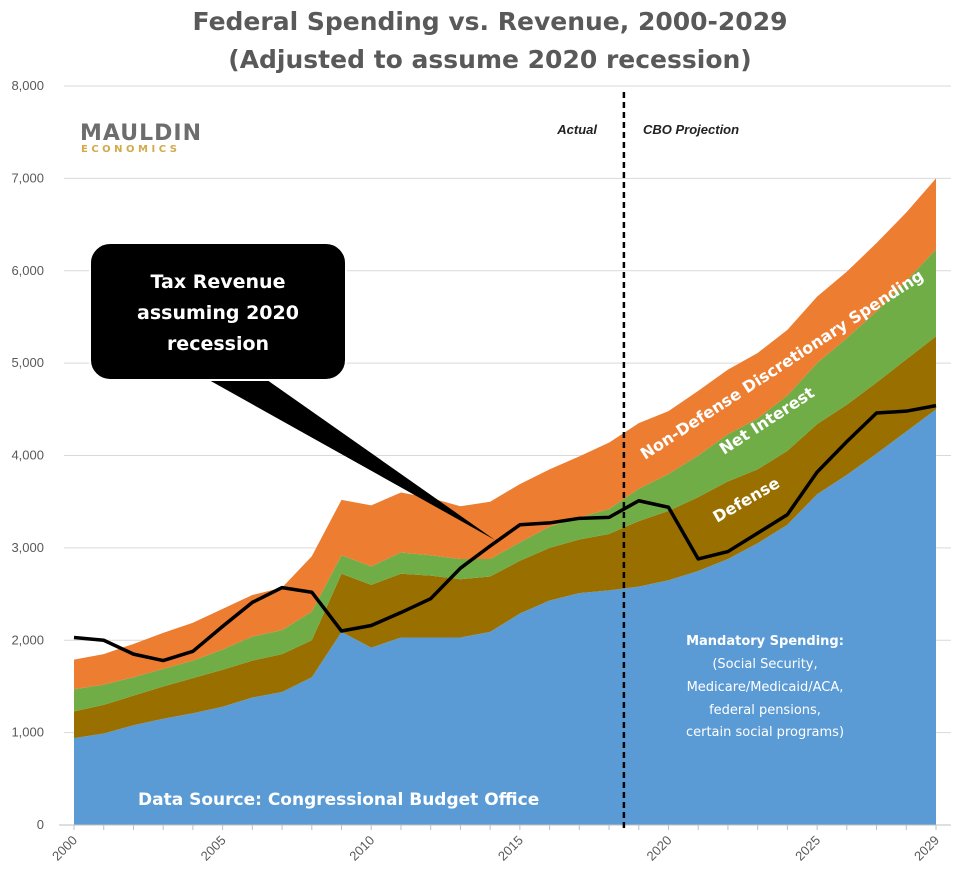  I want to click on chart-subtitle: (Adjusted to assume 2020 recession), so click(489, 59).